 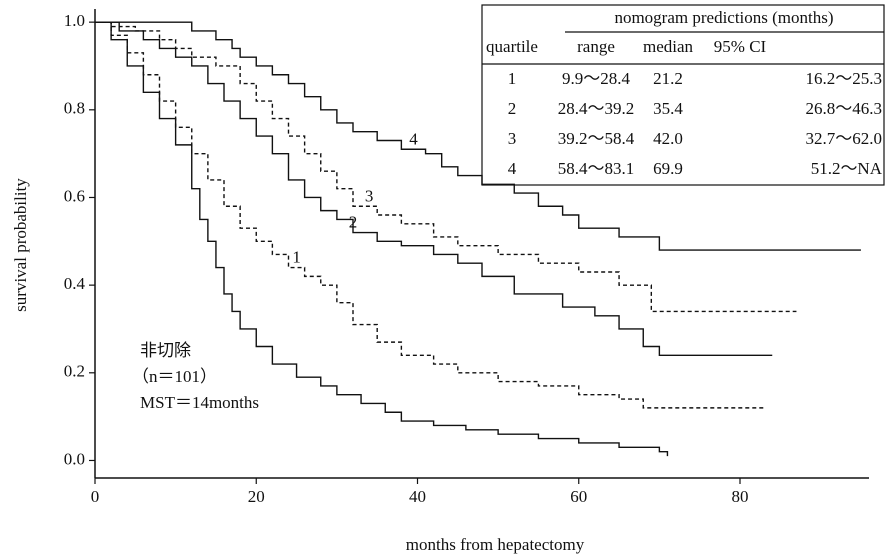 I want to click on table-header: median, so click(x=668, y=46).